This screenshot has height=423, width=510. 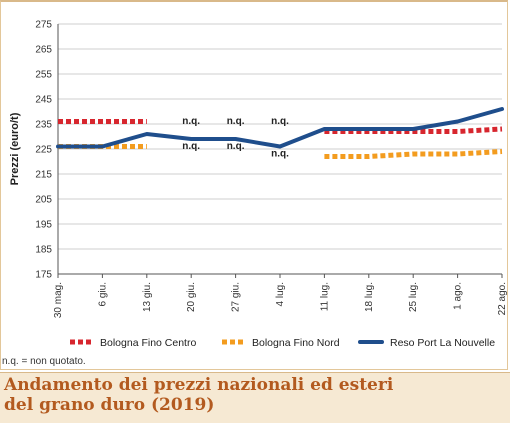 I want to click on x-tick-label: 25 lug., so click(x=413, y=297).